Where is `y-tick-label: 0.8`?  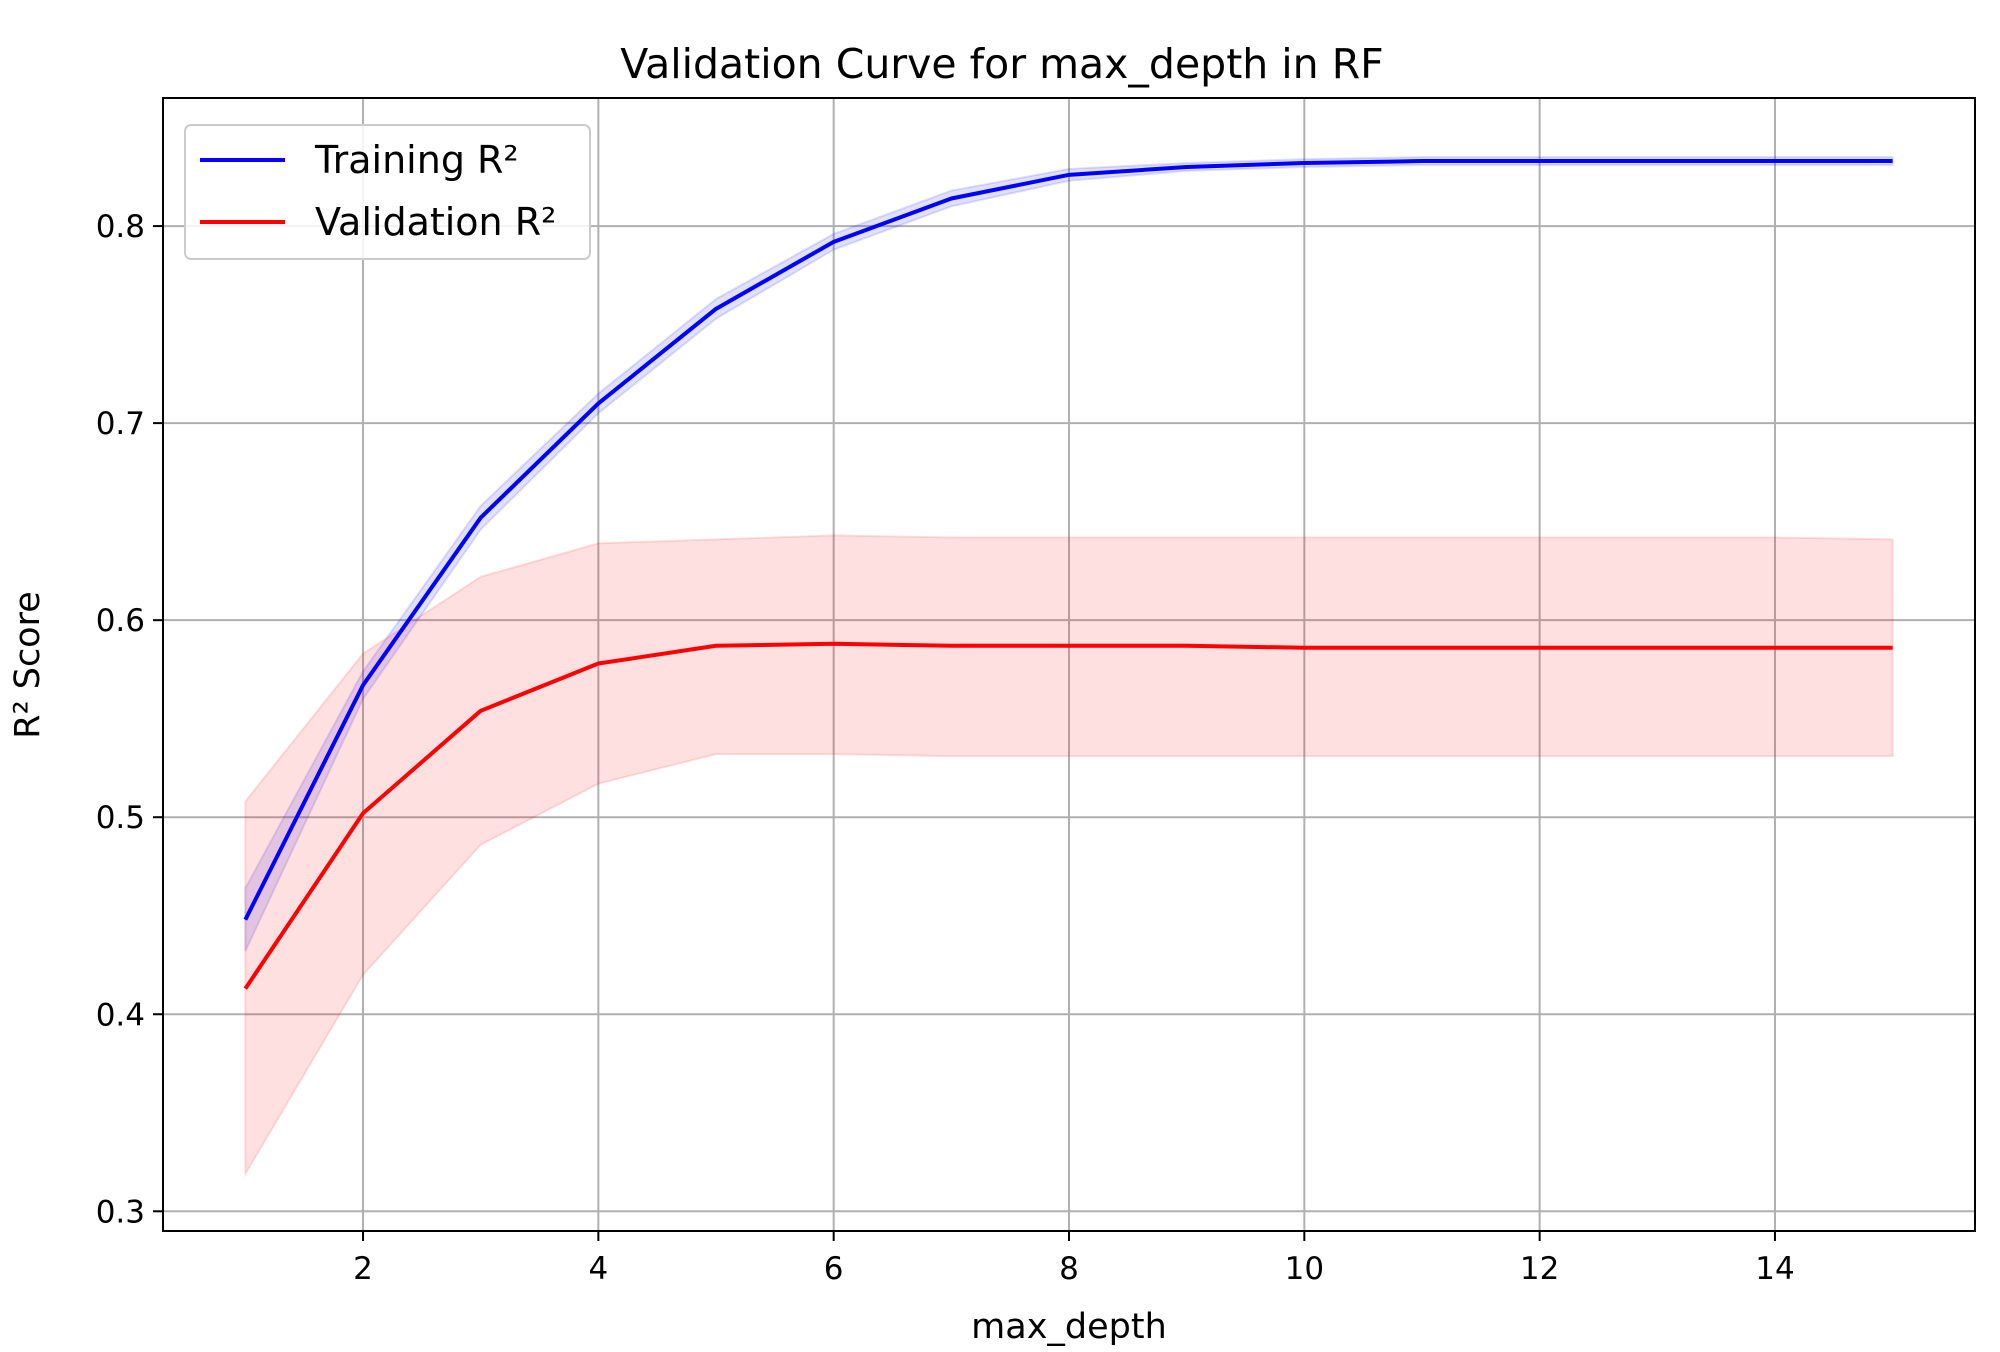
y-tick-label: 0.8 is located at coordinates (120, 227).